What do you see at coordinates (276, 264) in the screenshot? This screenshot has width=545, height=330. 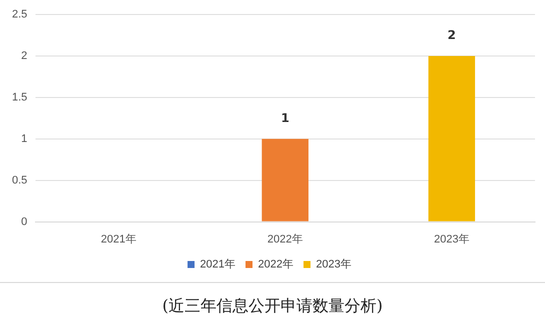 I see `legend-label: 2022年` at bounding box center [276, 264].